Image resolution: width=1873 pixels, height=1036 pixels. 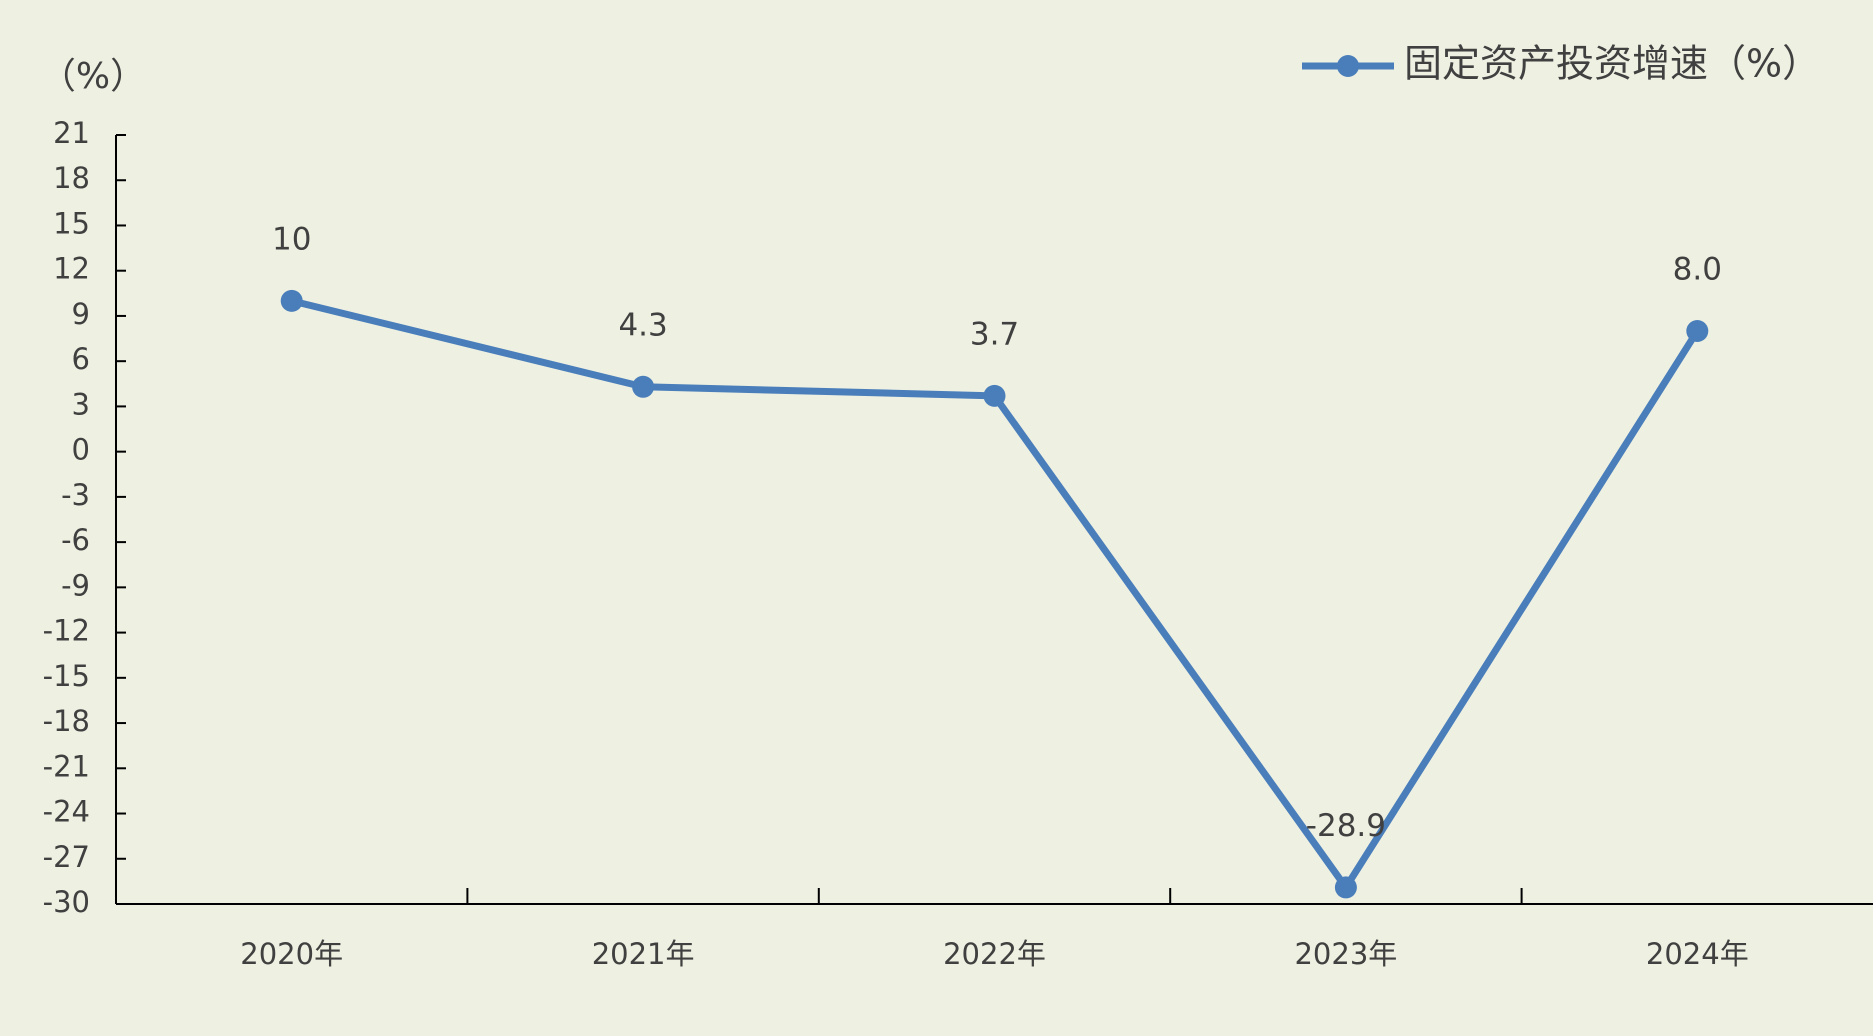 What do you see at coordinates (1697, 954) in the screenshot?
I see `x-tick-label: 2024年` at bounding box center [1697, 954].